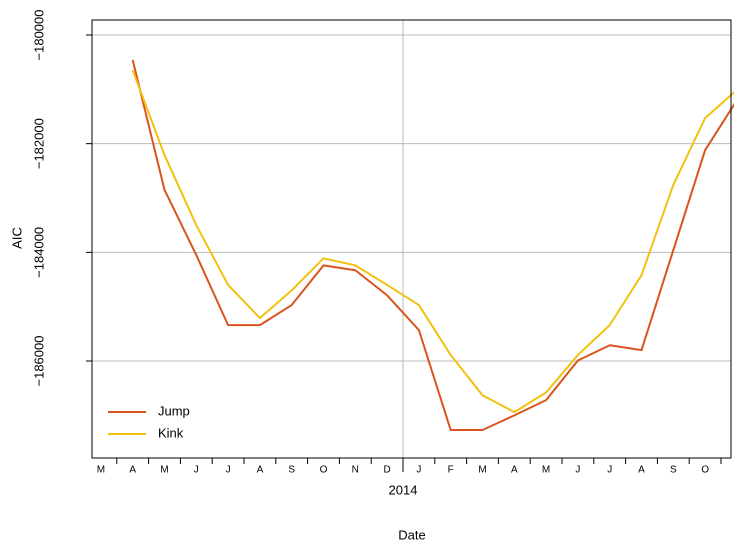 The height and width of the screenshot is (547, 734). Describe the element at coordinates (411, 534) in the screenshot. I see `x-axis-label: Date` at that location.